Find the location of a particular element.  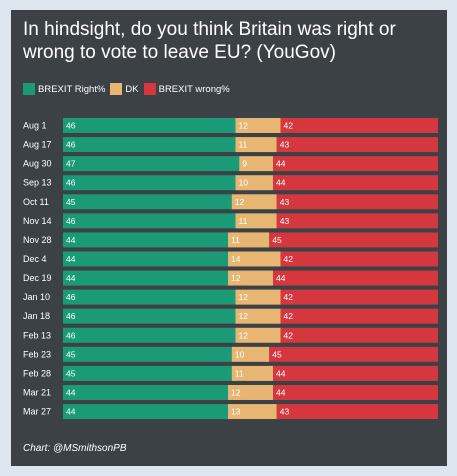

bar-row: Feb 23 45 10 45 is located at coordinates (230, 354).